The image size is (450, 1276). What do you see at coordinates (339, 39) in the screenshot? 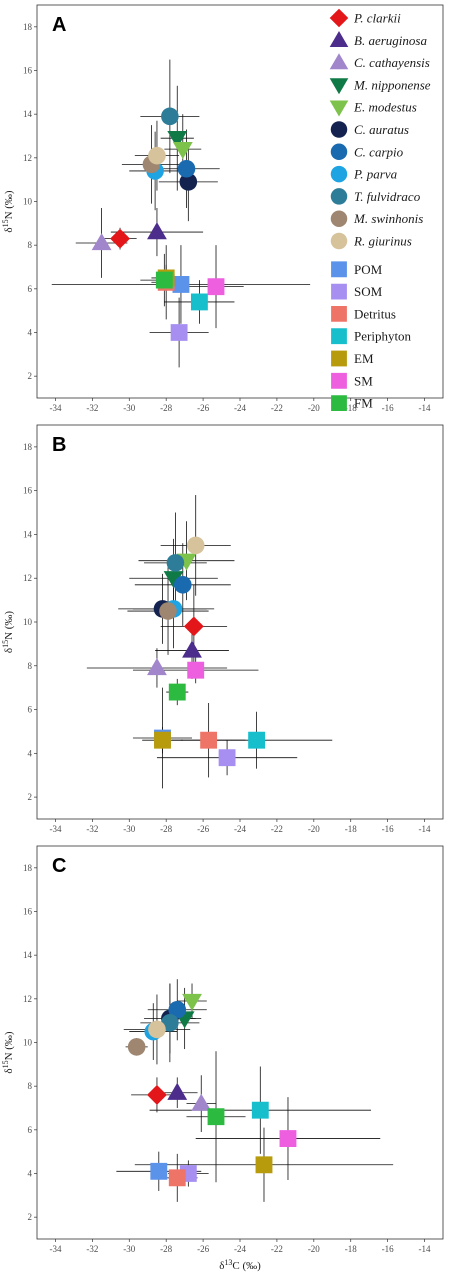
I see `legend-marker-b-aeruginosa` at bounding box center [339, 39].